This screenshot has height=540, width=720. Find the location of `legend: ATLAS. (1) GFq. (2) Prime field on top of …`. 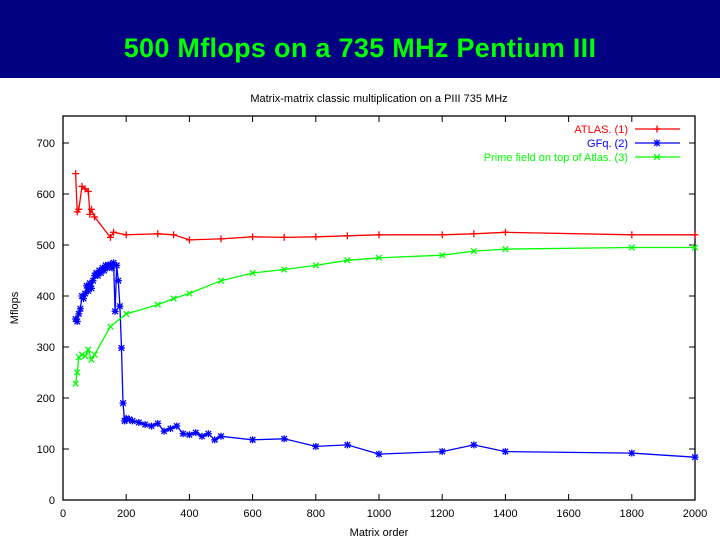

legend: ATLAS. (1) GFq. (2) Prime field on top of … is located at coordinates (582, 144).